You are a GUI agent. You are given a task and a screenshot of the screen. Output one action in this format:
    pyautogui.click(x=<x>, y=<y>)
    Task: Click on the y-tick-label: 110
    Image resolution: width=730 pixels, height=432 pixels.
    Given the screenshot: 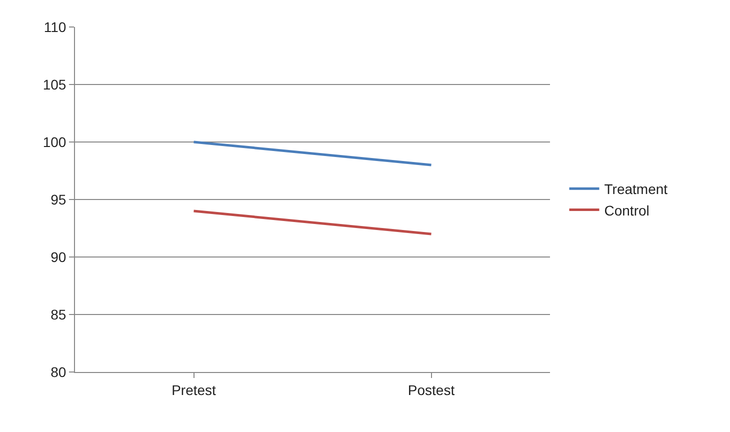 What is the action you would take?
    pyautogui.click(x=55, y=26)
    